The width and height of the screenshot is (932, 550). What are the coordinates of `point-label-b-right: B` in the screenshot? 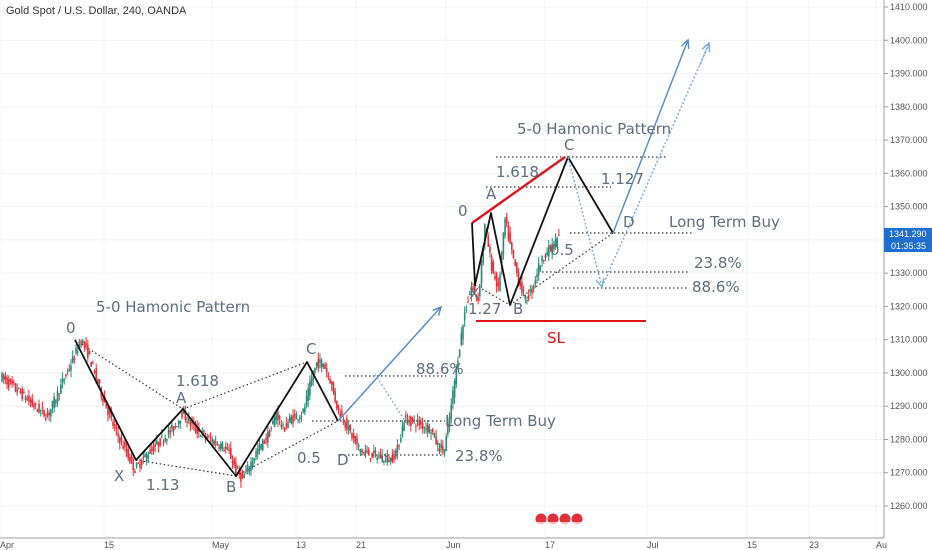 It's located at (518, 309).